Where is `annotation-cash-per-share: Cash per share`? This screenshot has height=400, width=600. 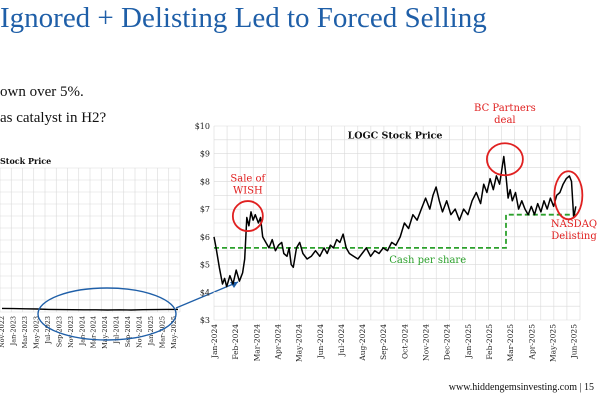
annotation-cash-per-share: Cash per share is located at coordinates (427, 260).